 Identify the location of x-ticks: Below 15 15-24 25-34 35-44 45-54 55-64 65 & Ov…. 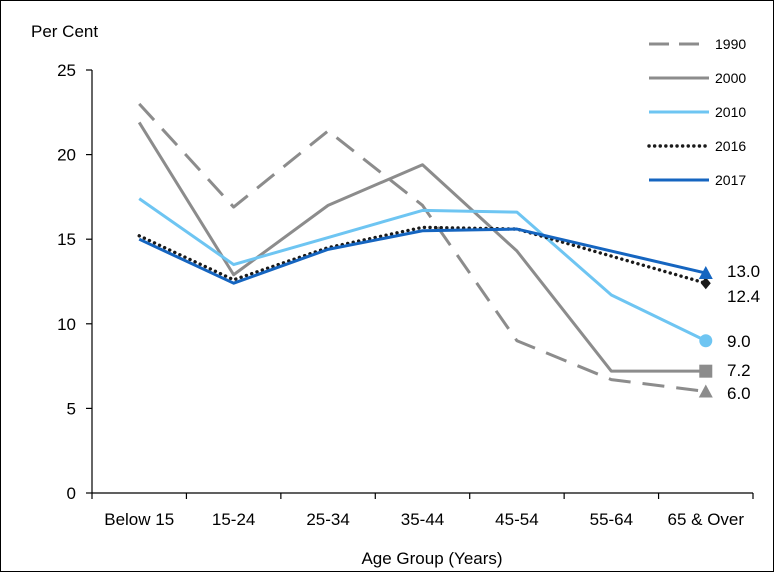
(422, 511).